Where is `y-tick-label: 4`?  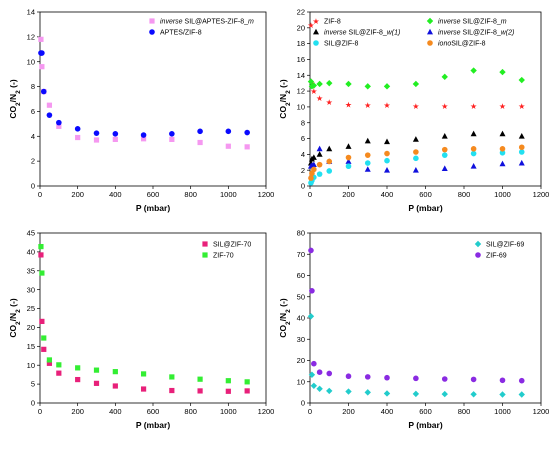 y-tick-label: 4 is located at coordinates (303, 154).